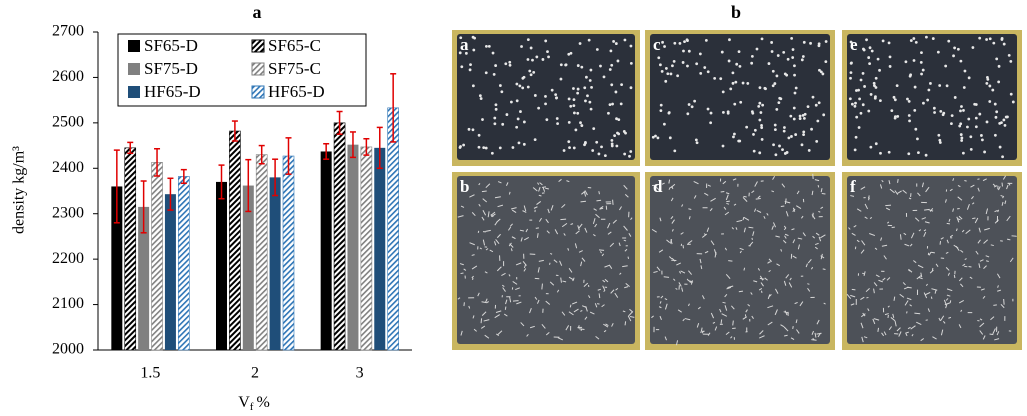  I want to click on y-tick-label: 2300, so click(68, 212).